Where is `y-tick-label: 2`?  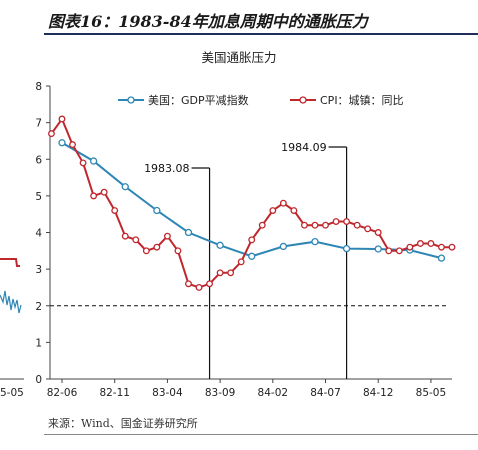 y-tick-label: 2 is located at coordinates (38, 307).